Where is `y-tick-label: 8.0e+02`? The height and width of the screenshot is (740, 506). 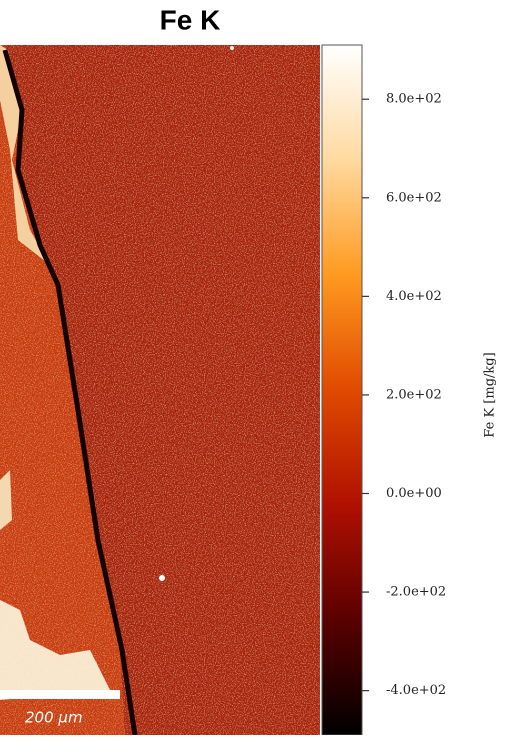
y-tick-label: 8.0e+02 is located at coordinates (414, 99).